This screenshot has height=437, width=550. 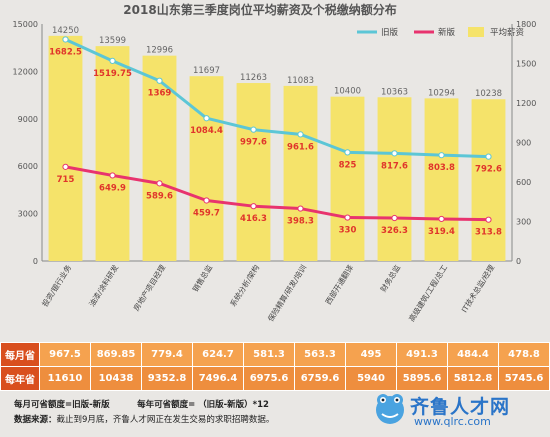 I want to click on line-value-label: 817.6, so click(x=394, y=166).